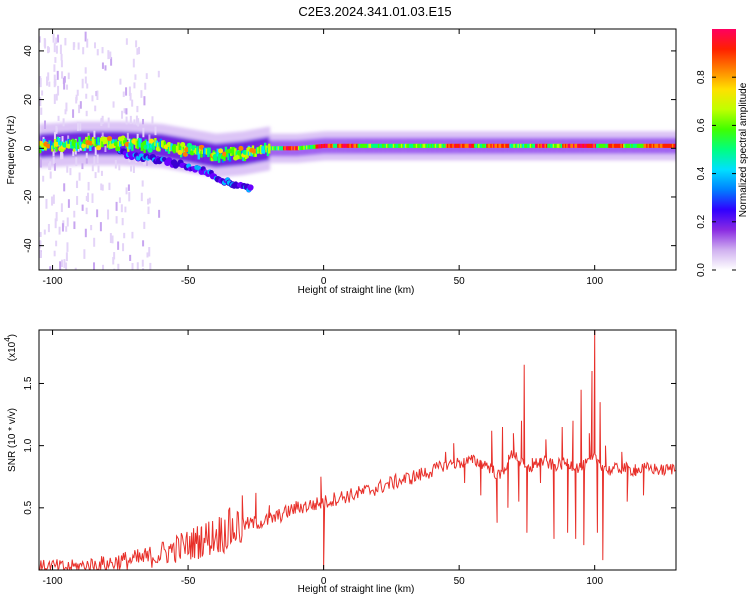 This screenshot has width=750, height=600. What do you see at coordinates (28, 383) in the screenshot?
I see `snr-y-tick-label: 1.5` at bounding box center [28, 383].